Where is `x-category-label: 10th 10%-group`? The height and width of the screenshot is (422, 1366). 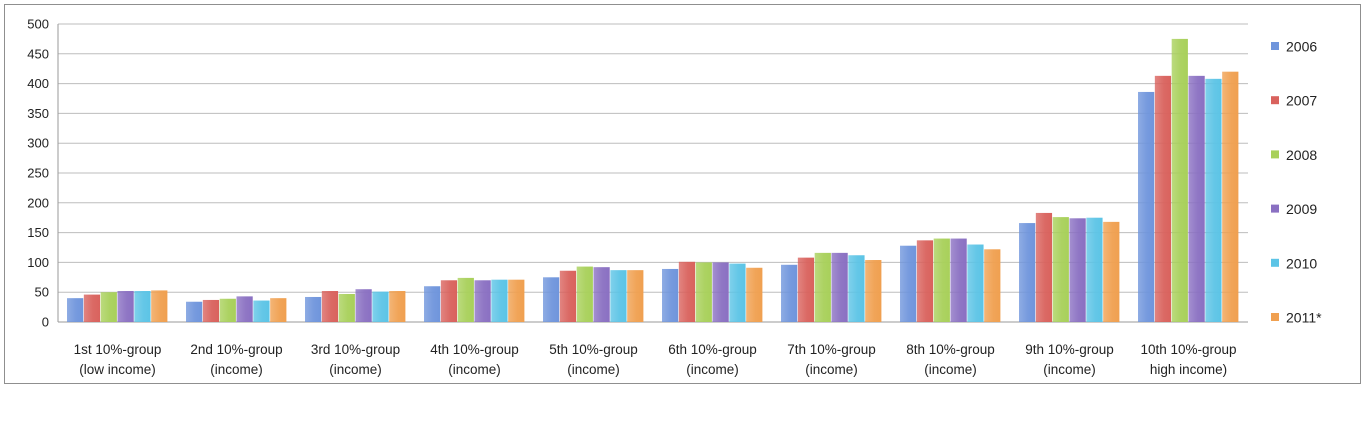 x-category-label: 10th 10%-group is located at coordinates (1188, 349).